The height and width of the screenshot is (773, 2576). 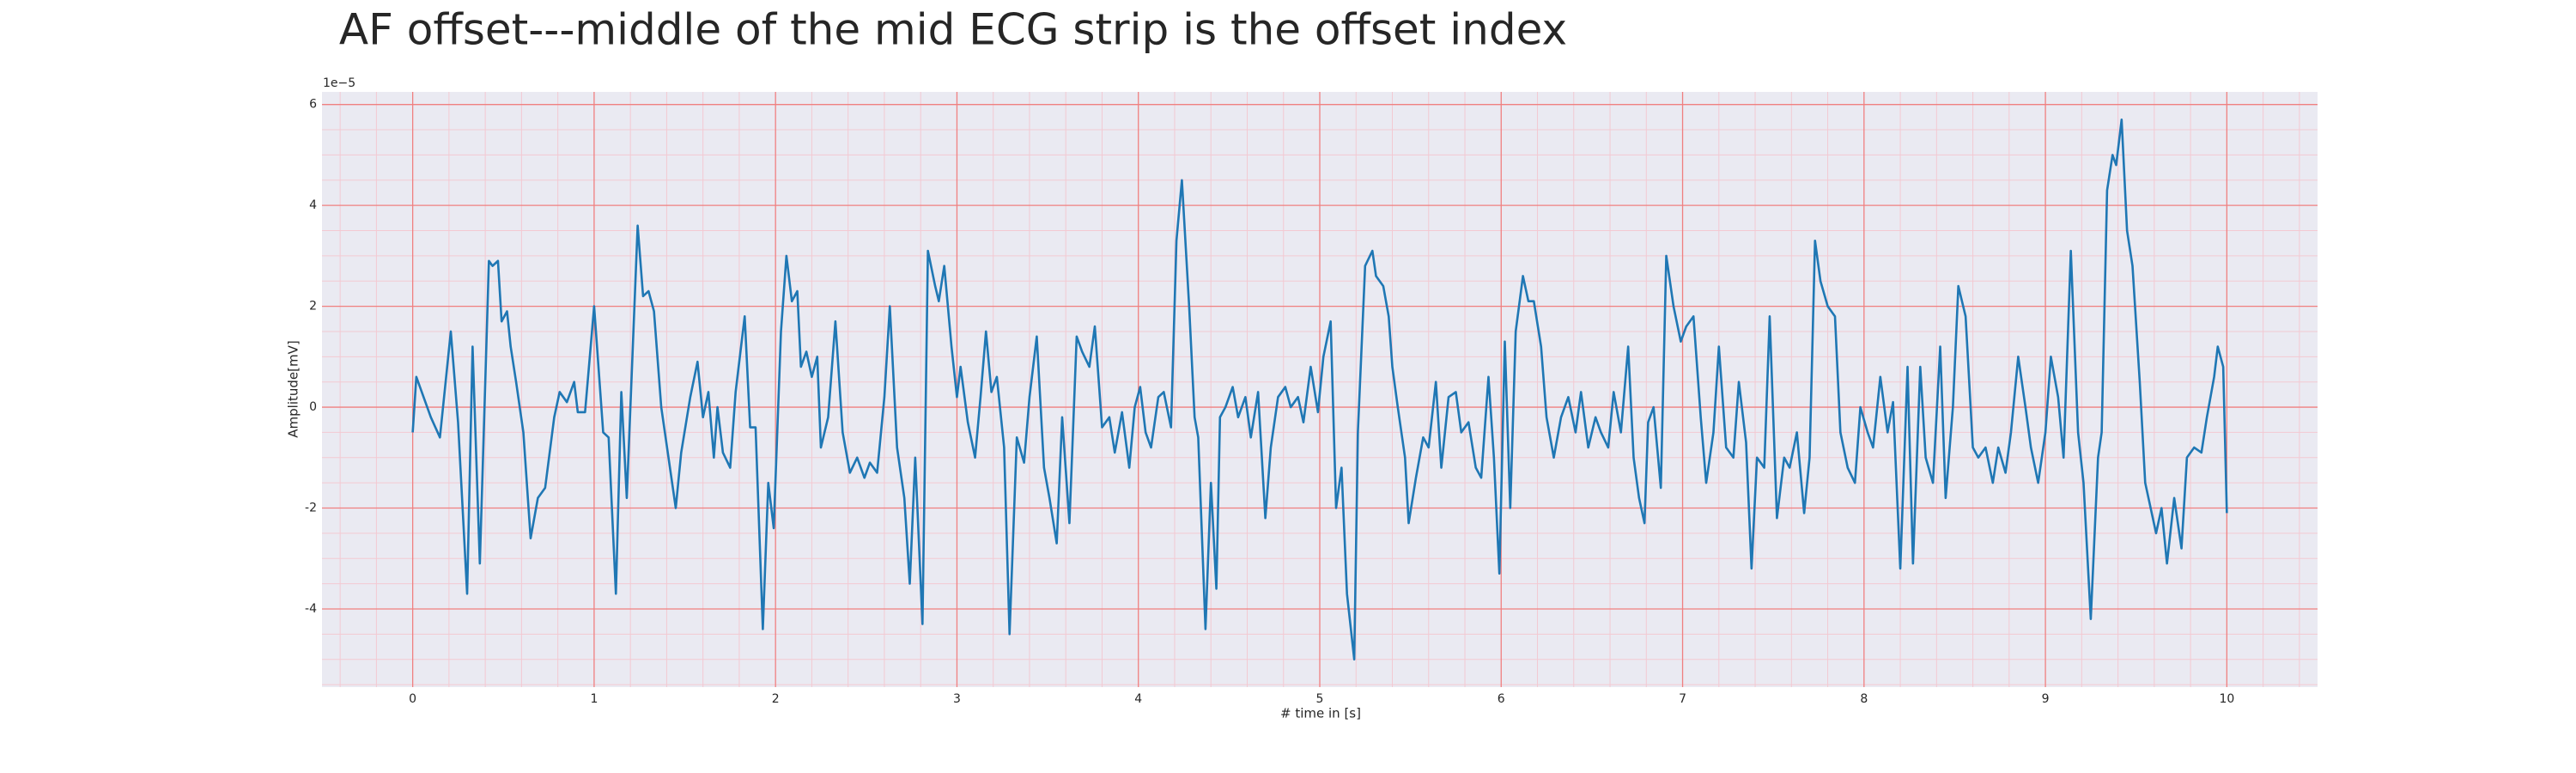 I want to click on y-tick-label: -4, so click(x=311, y=609).